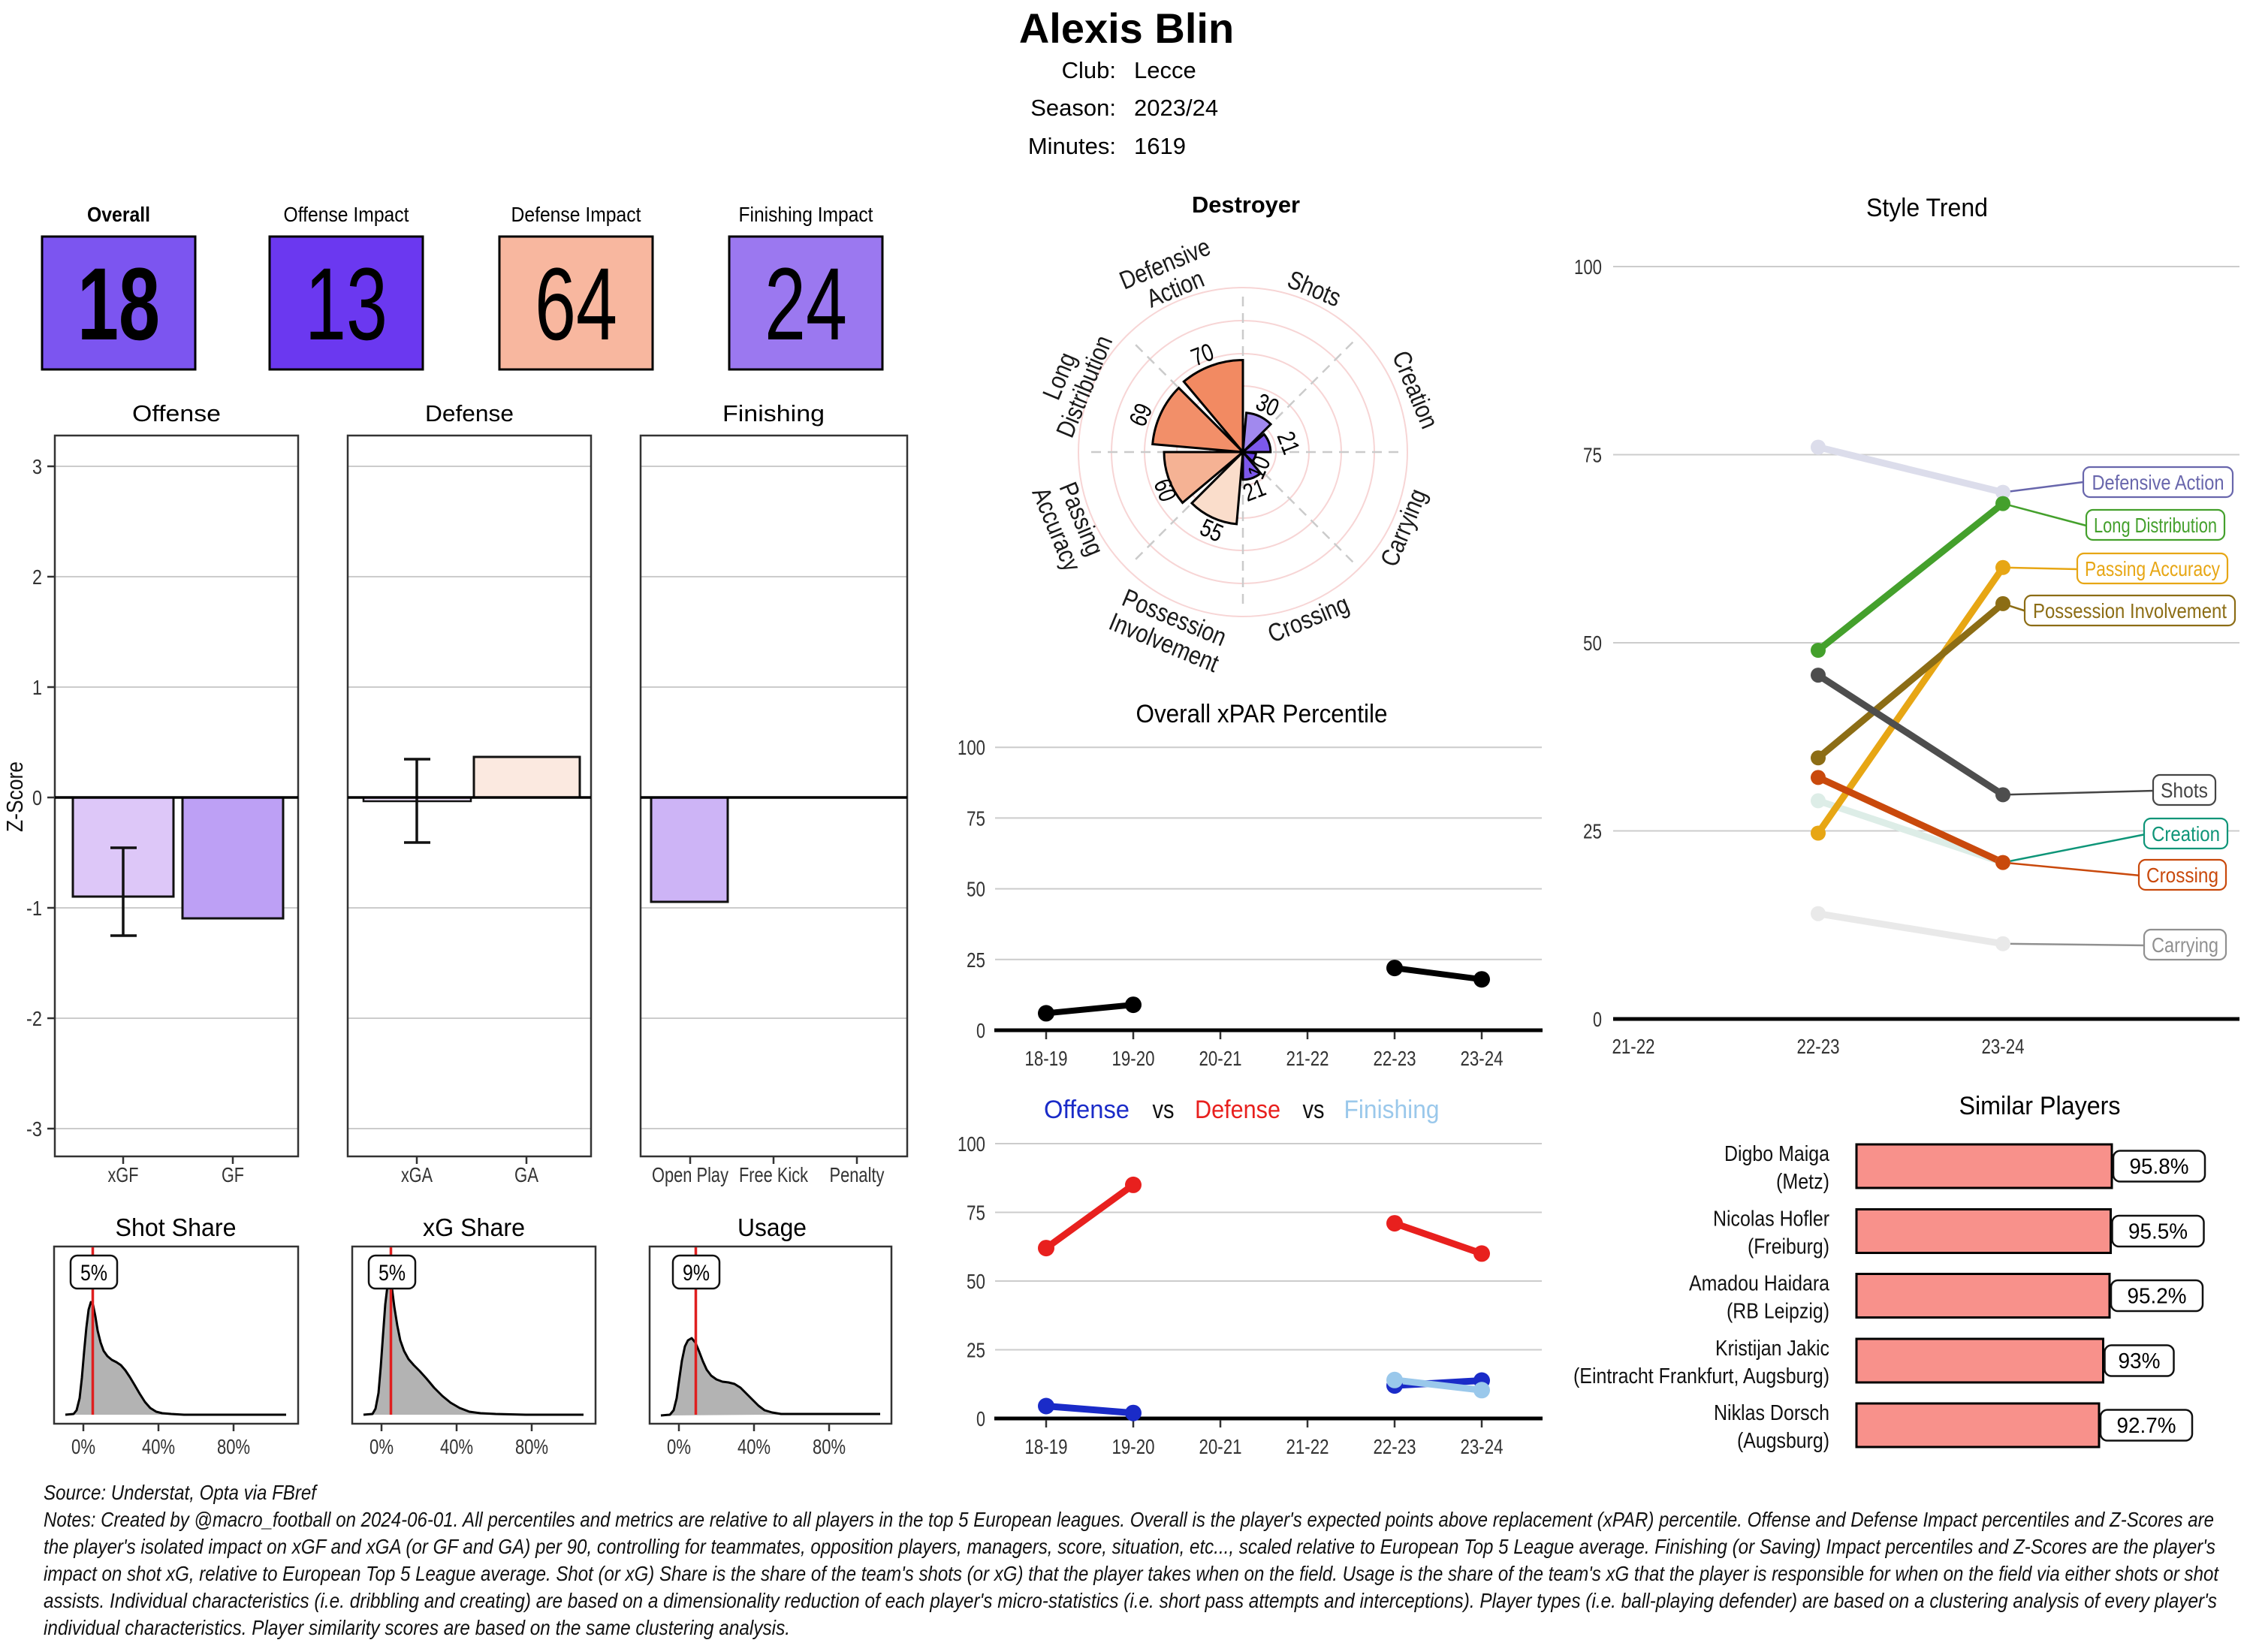  Describe the element at coordinates (119, 214) in the screenshot. I see `svg-text: Overall` at that location.